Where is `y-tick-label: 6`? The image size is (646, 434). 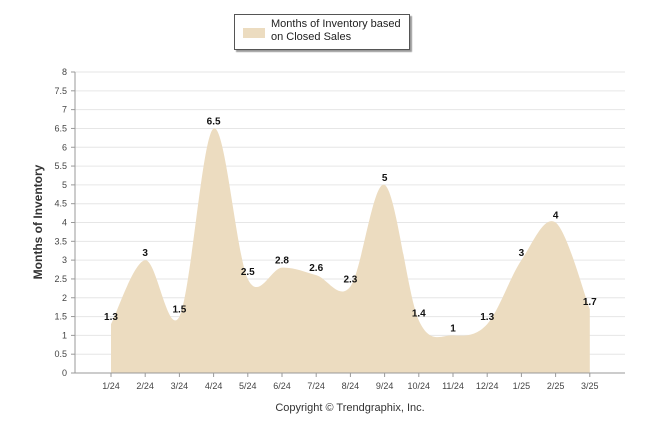
y-tick-label: 6 is located at coordinates (64, 147).